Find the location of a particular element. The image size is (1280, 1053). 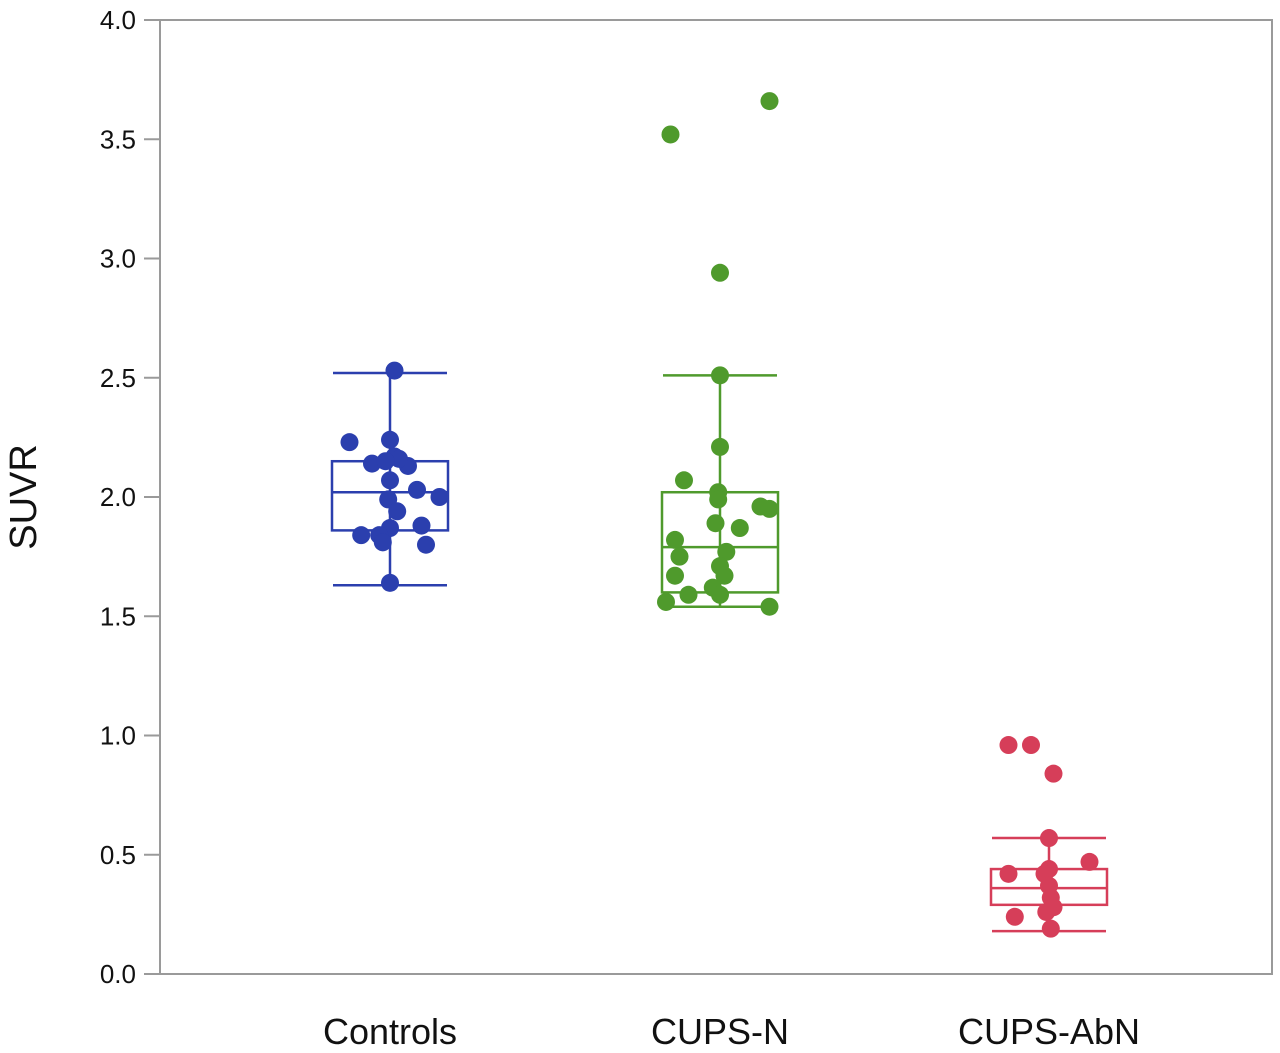

y-tick-label: 0.0 is located at coordinates (118, 974).